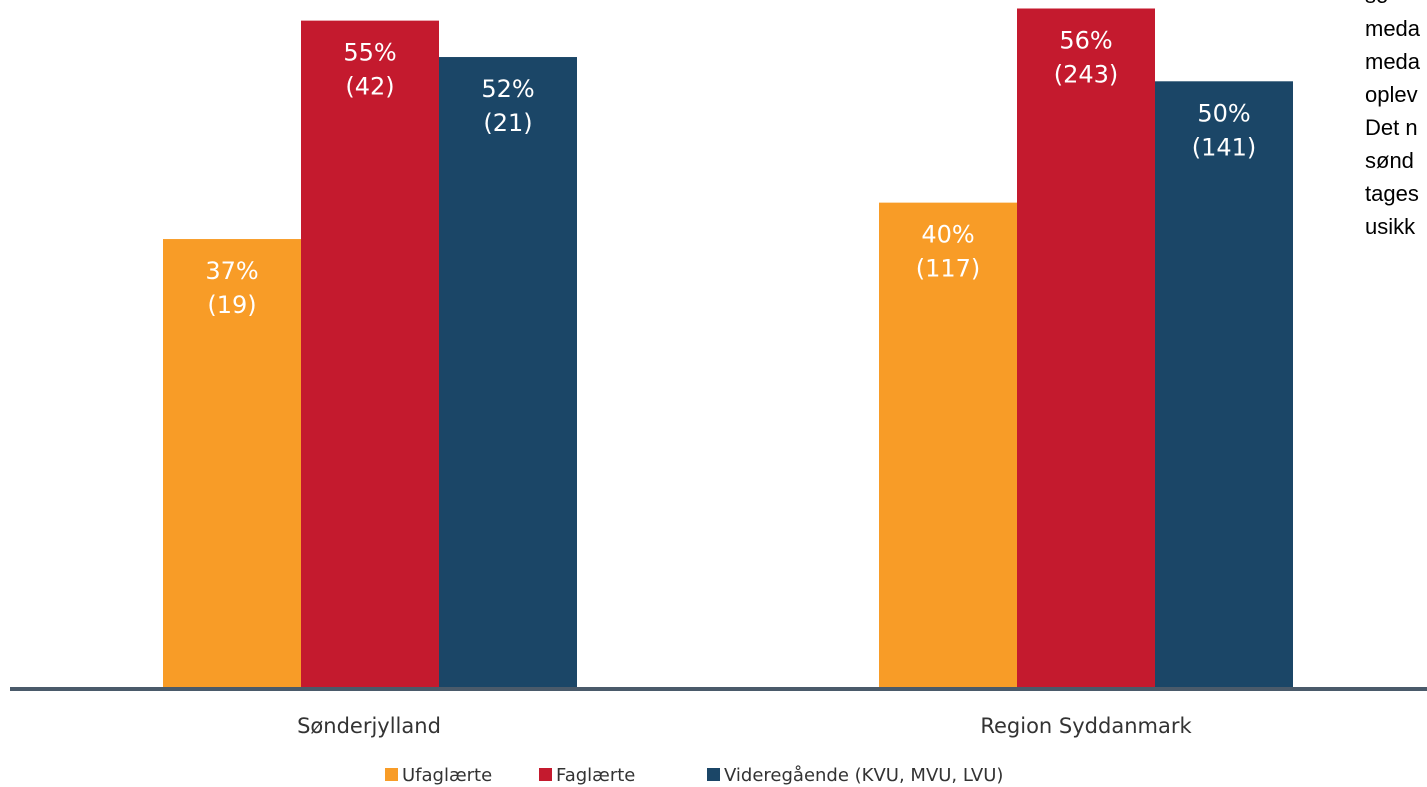 This screenshot has width=1427, height=787. Describe the element at coordinates (1085, 40) in the screenshot. I see `value-label: 56%` at that location.